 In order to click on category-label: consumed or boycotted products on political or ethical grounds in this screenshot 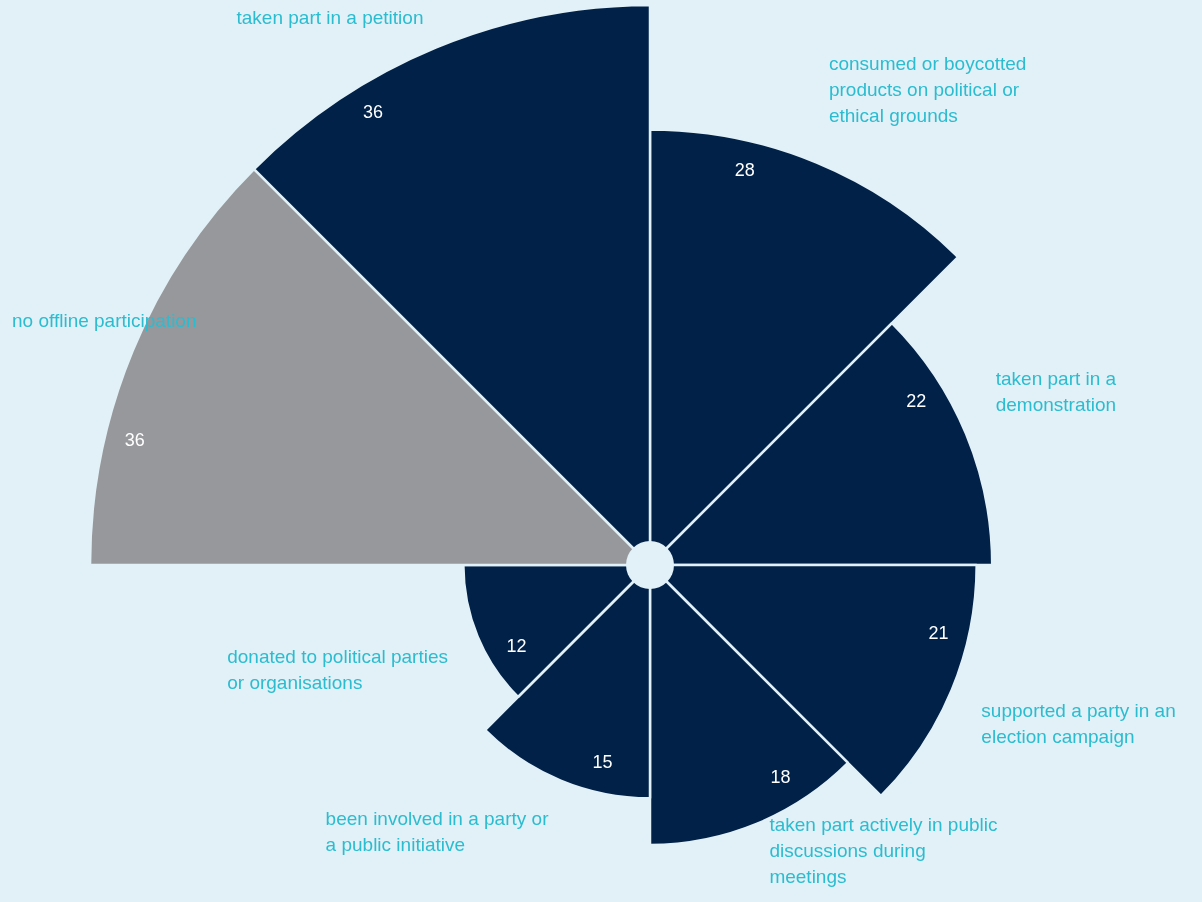, I will do `click(927, 89)`.